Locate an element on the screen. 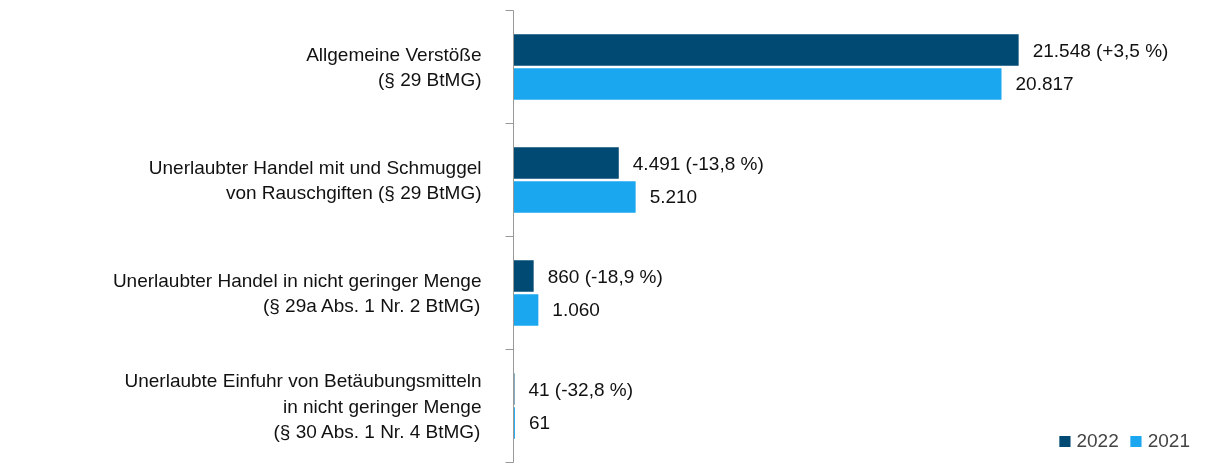  data-label: 20.817 is located at coordinates (1044, 84).